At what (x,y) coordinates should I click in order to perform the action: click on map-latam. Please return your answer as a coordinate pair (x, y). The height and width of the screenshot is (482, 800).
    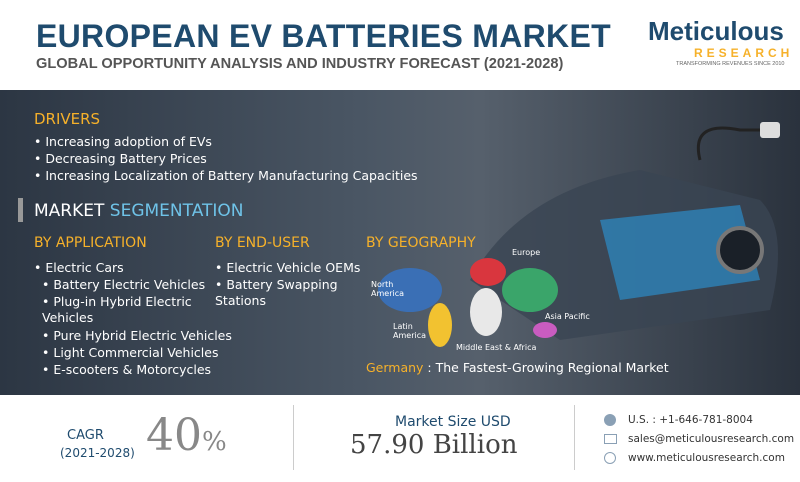
    Looking at the image, I should click on (440, 325).